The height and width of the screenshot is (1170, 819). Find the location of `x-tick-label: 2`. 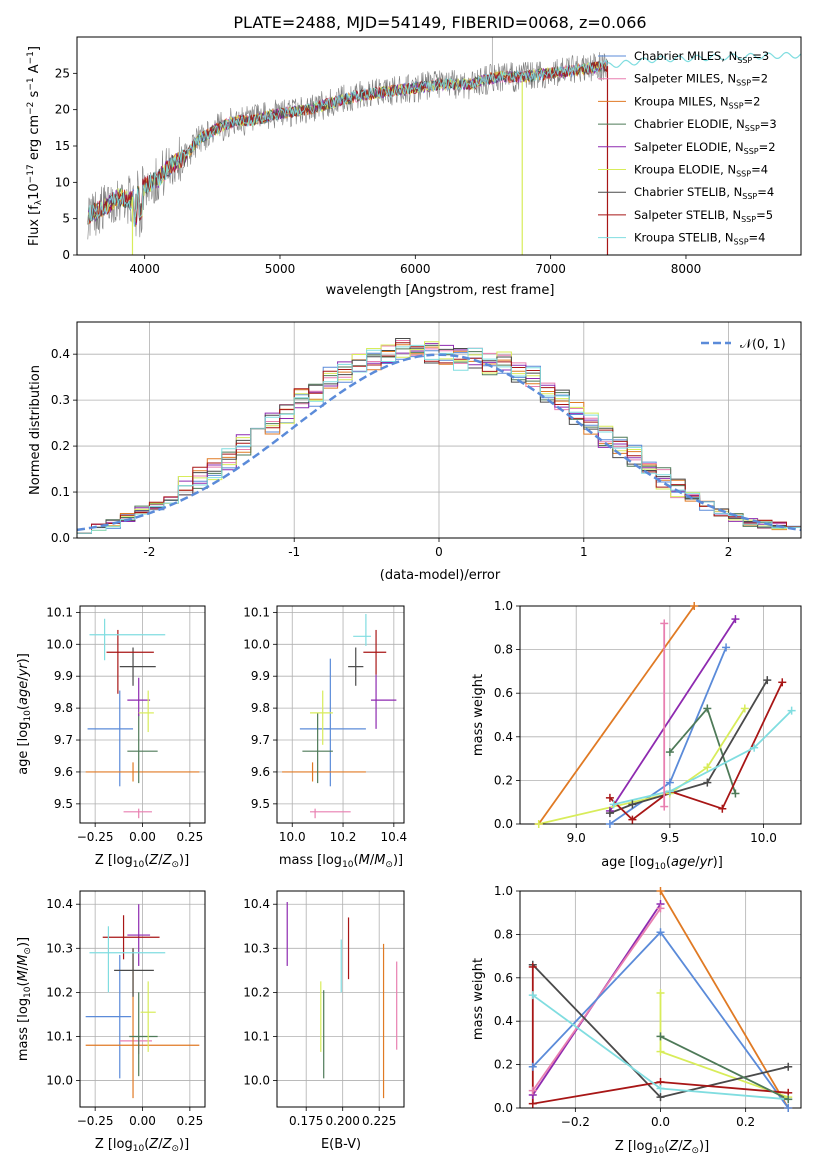

x-tick-label: 2 is located at coordinates (729, 552).